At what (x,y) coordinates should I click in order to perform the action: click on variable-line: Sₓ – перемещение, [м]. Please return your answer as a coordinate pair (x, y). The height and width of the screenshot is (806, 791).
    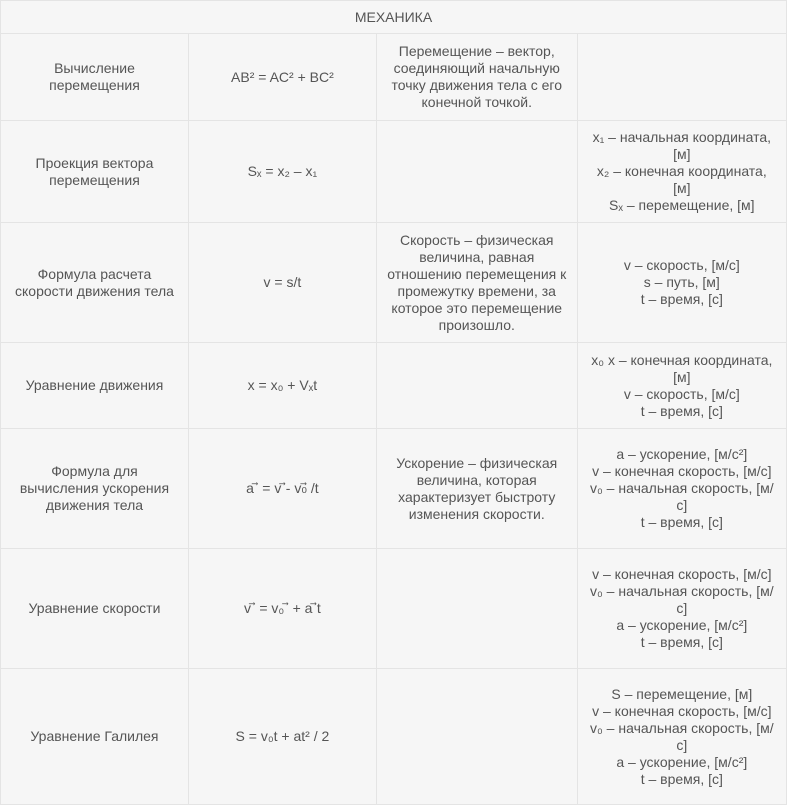
    Looking at the image, I should click on (682, 205).